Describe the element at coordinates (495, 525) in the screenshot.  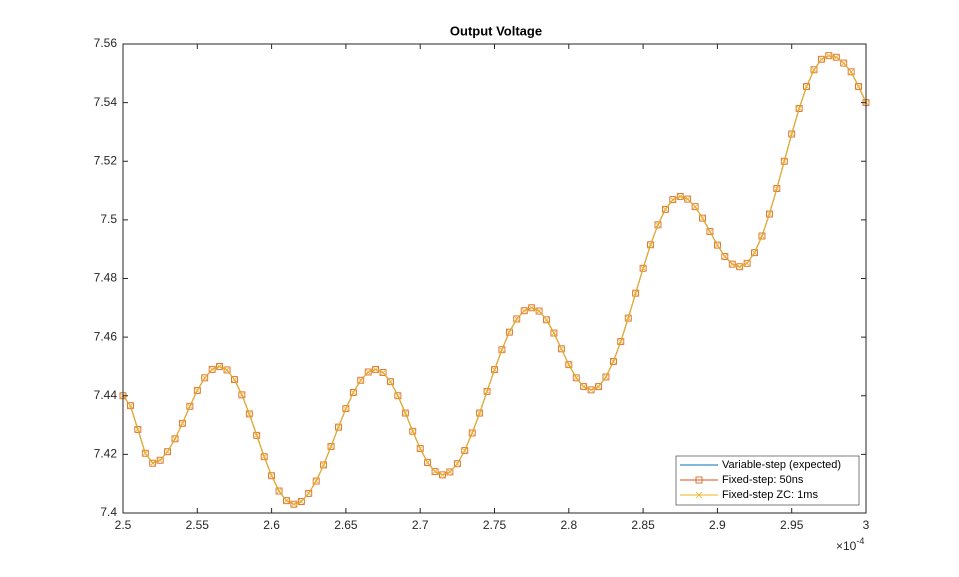
I see `x-tick-label: 2.75` at that location.